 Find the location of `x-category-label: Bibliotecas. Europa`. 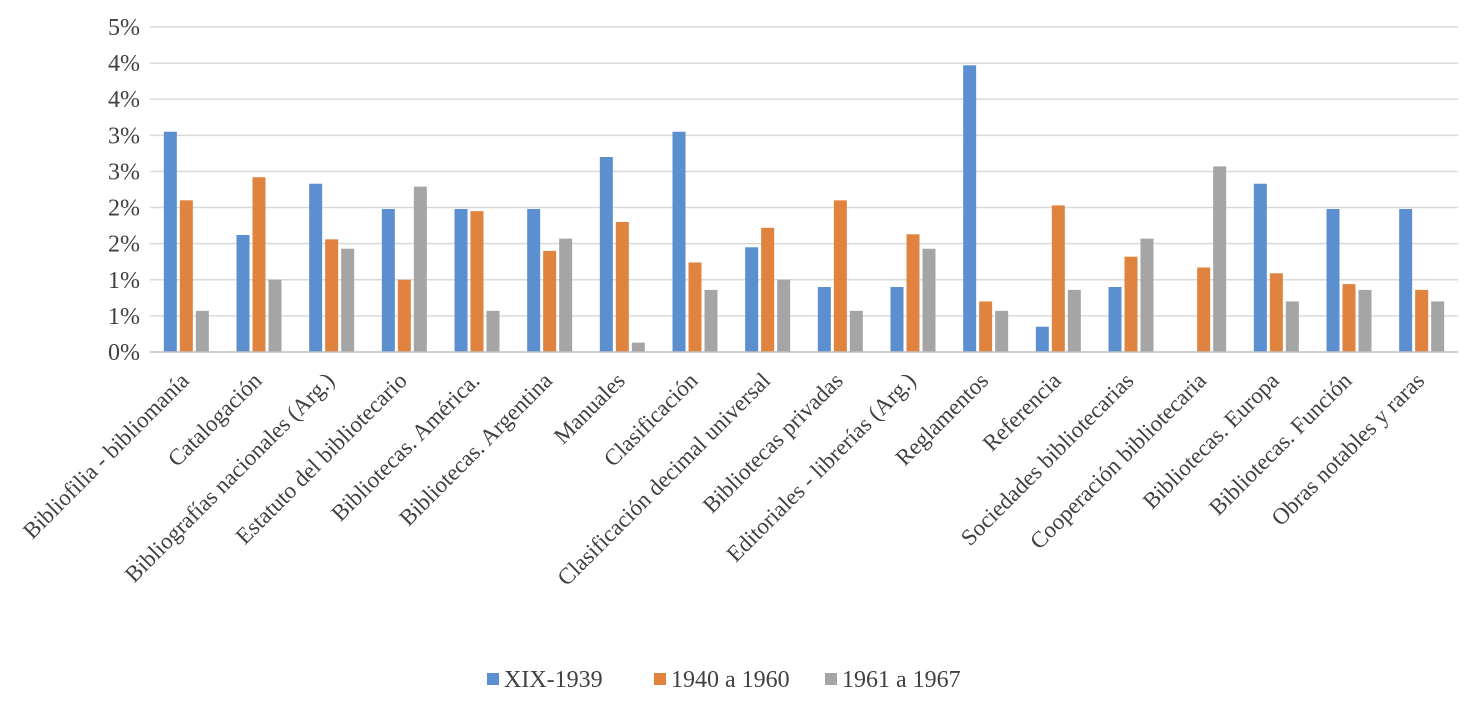

x-category-label: Bibliotecas. Europa is located at coordinates (1211, 441).